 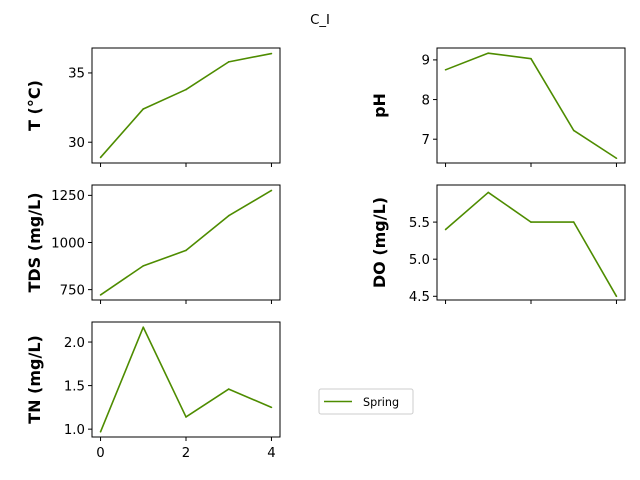 I want to click on x-tick-label: 0, so click(x=100, y=453).